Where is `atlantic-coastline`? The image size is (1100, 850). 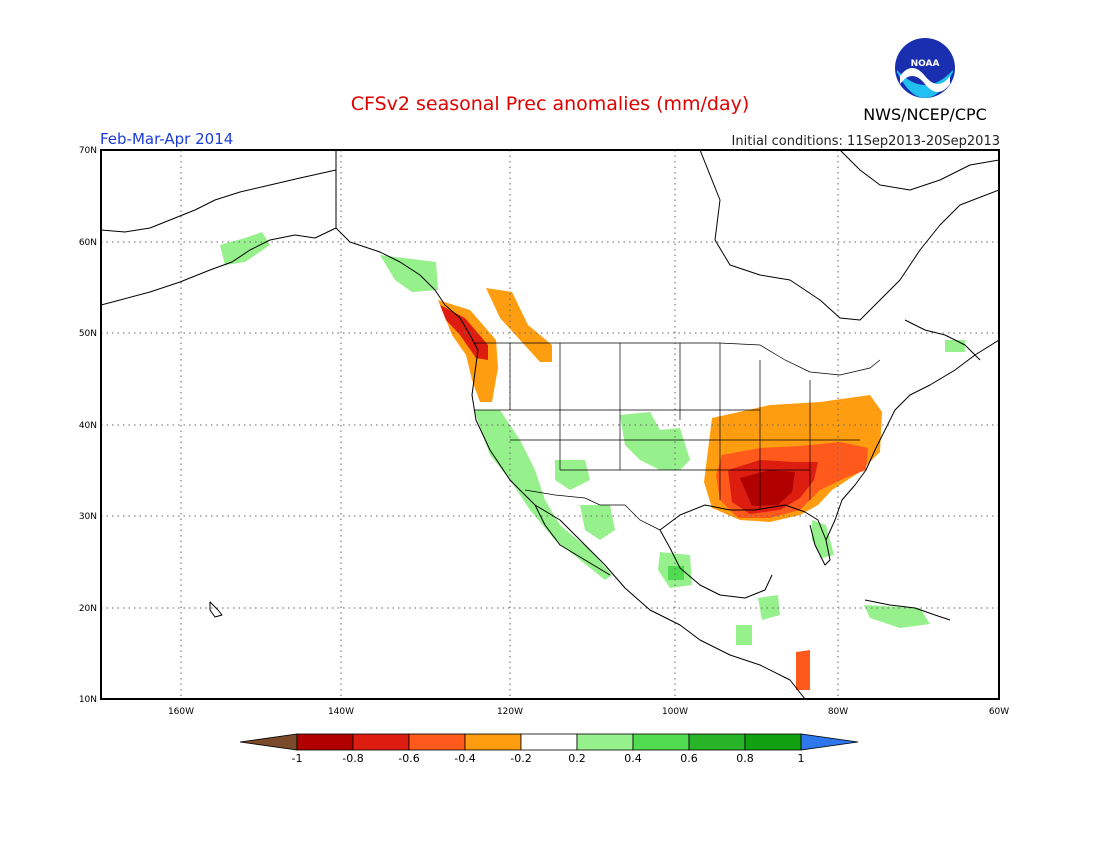 atlantic-coastline is located at coordinates (912, 440).